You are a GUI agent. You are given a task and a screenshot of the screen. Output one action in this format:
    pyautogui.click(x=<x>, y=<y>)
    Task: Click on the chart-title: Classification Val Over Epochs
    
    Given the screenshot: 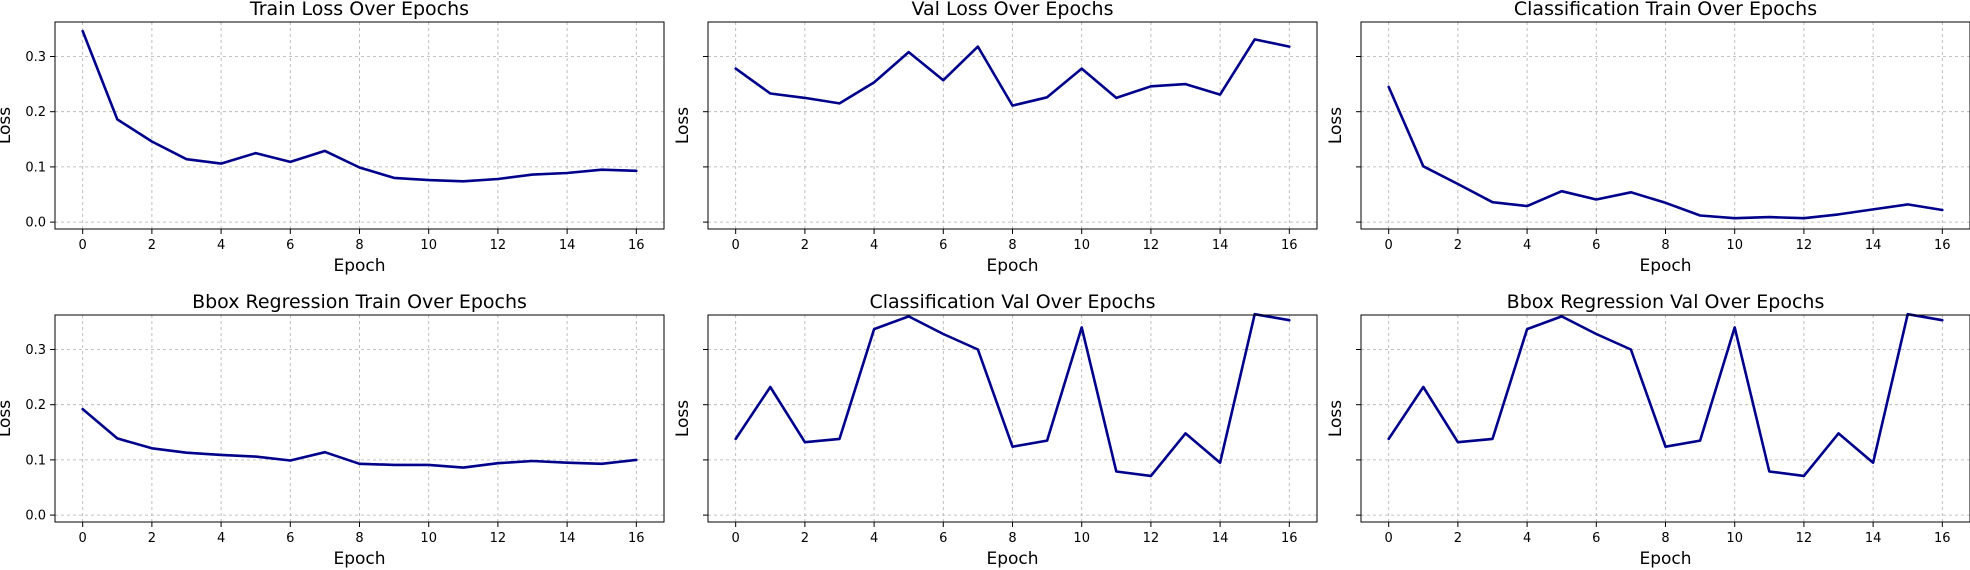 What is the action you would take?
    pyautogui.click(x=1012, y=302)
    